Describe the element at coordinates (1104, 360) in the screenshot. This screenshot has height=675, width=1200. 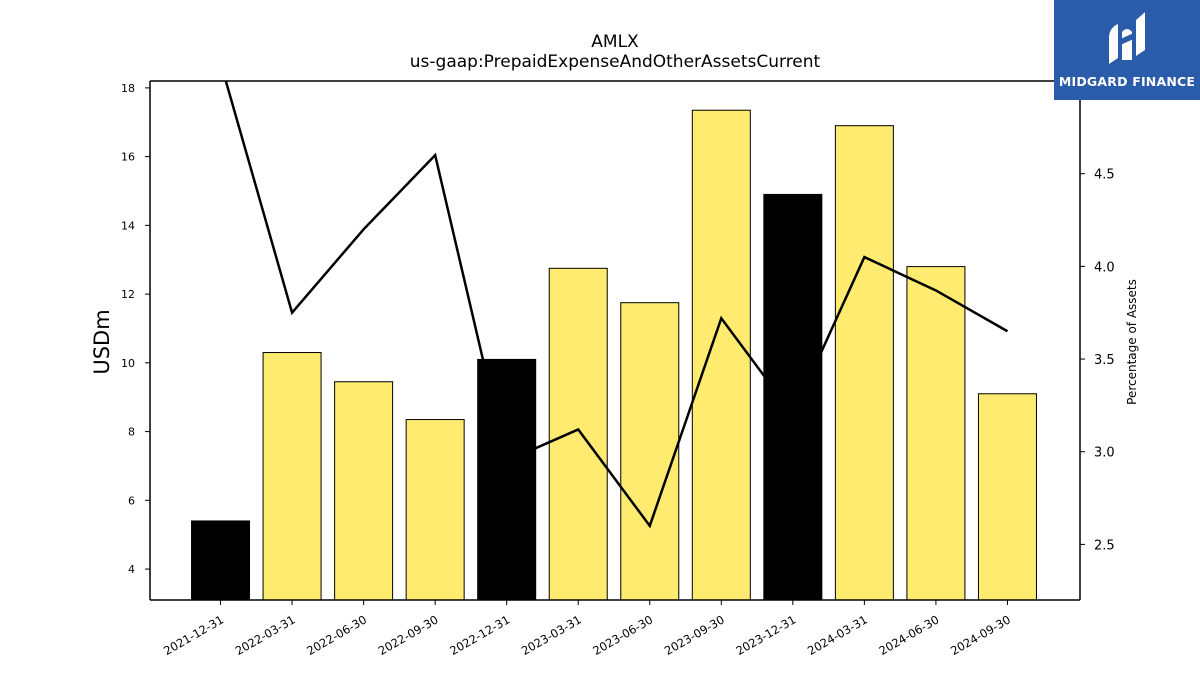
I see `y2-tick-label: 3.5` at that location.